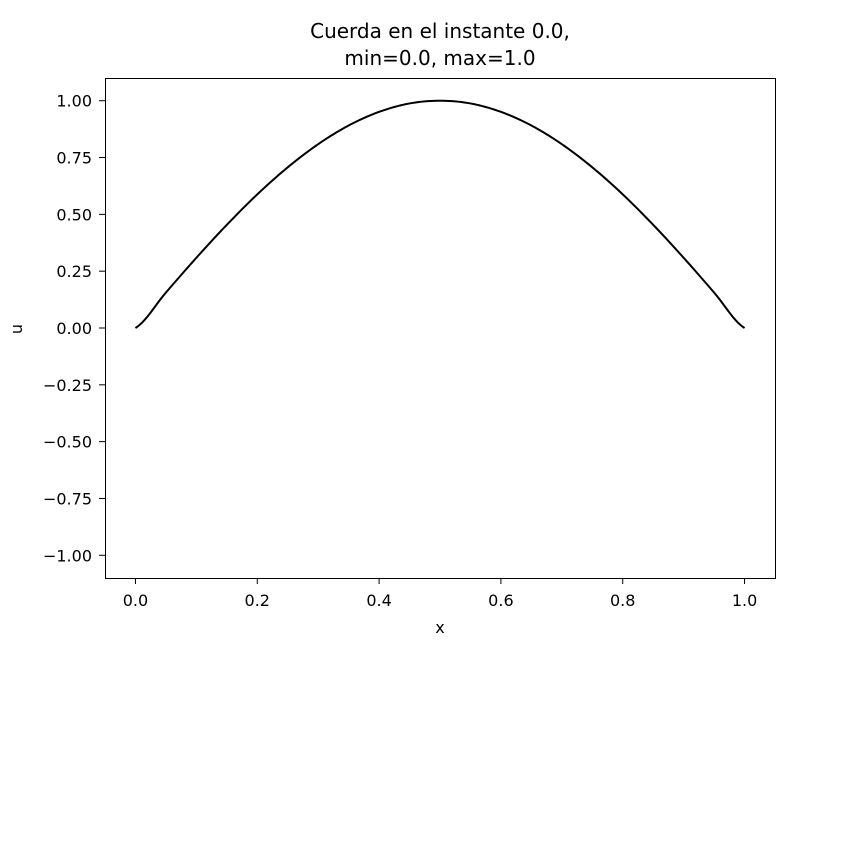 The height and width of the screenshot is (864, 864). I want to click on y-axis-label: u, so click(16, 329).